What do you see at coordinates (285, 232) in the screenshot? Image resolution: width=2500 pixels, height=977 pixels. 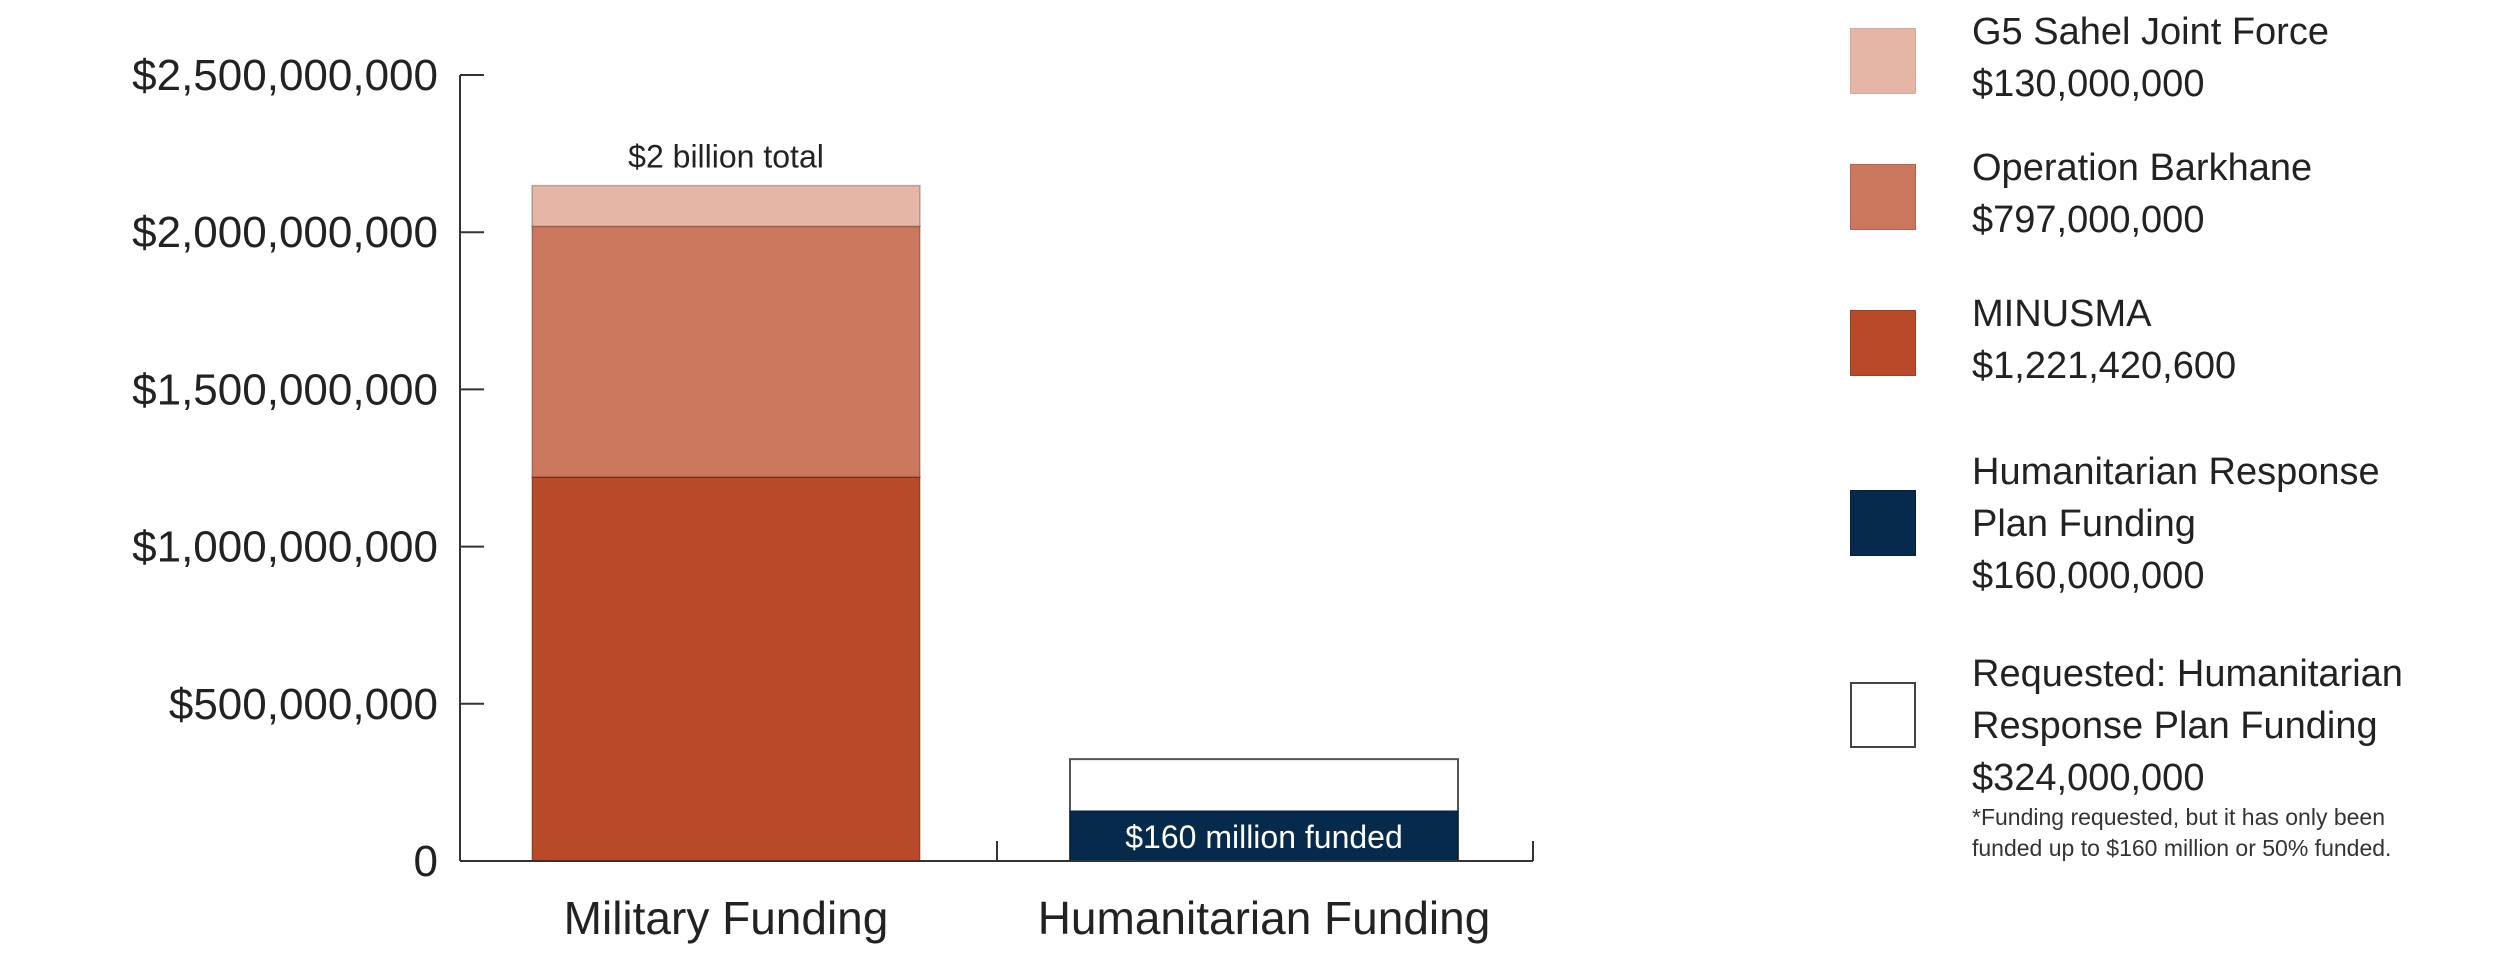 I see `y-tick-label: $2,000,000,000` at bounding box center [285, 232].